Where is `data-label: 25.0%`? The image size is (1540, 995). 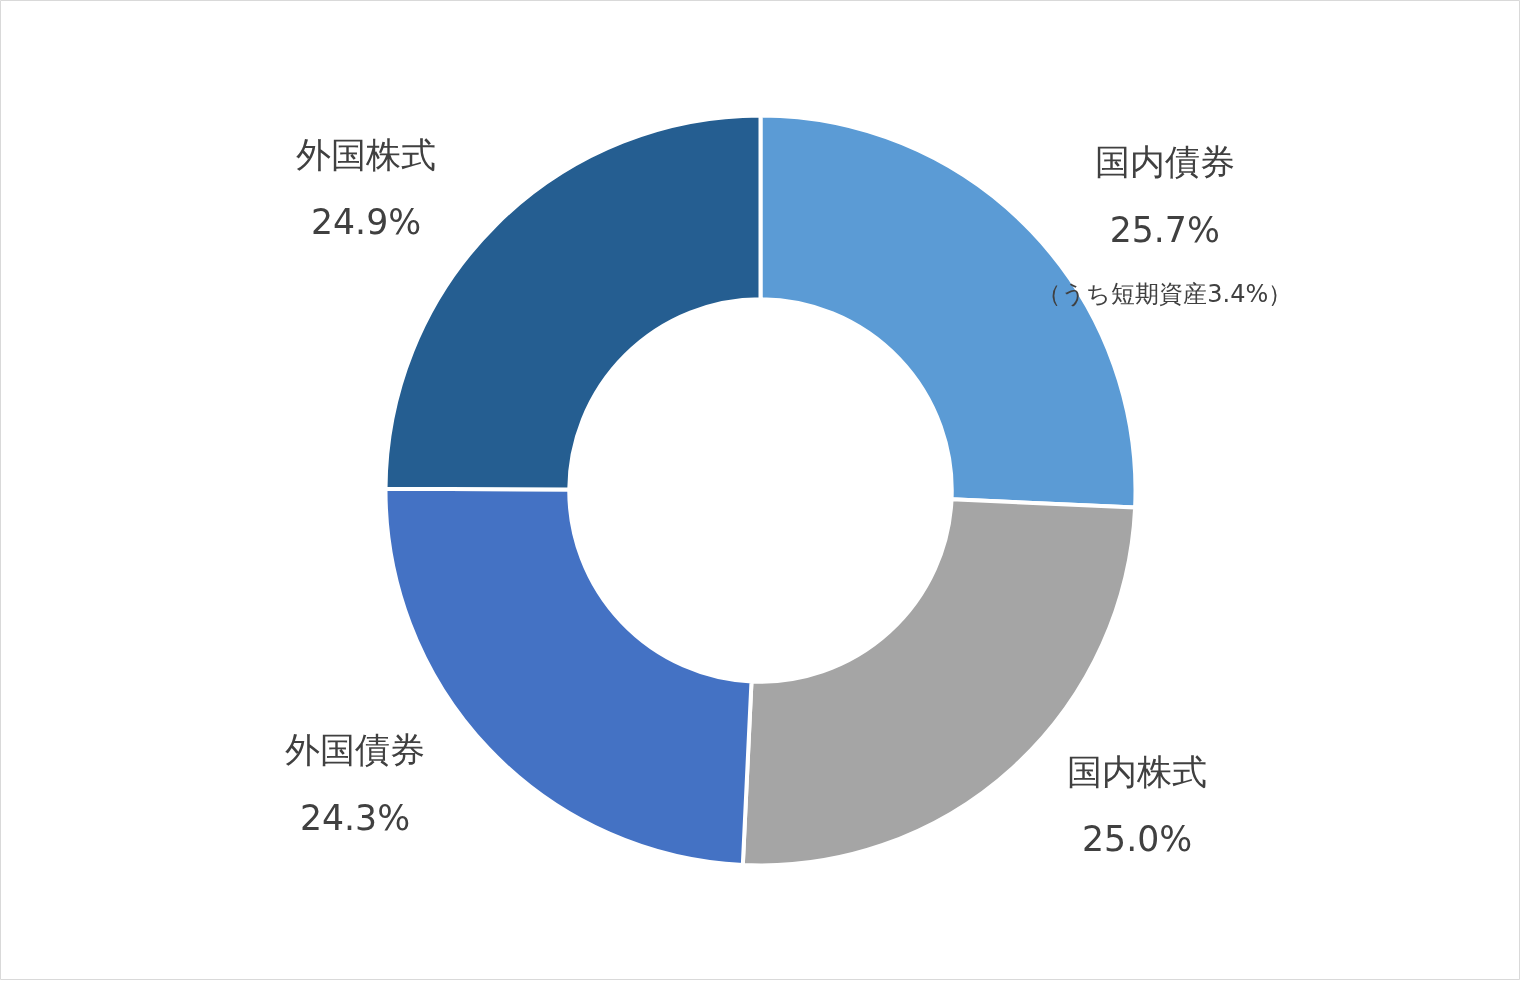 data-label: 25.0% is located at coordinates (1137, 839).